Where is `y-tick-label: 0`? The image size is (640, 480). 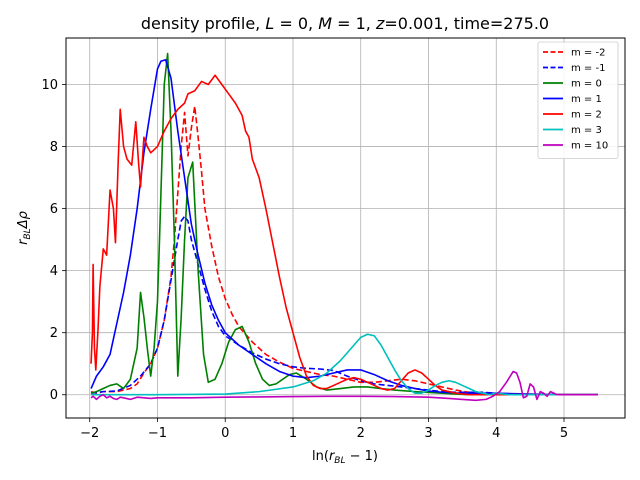
y-tick-label: 0 is located at coordinates (54, 395).